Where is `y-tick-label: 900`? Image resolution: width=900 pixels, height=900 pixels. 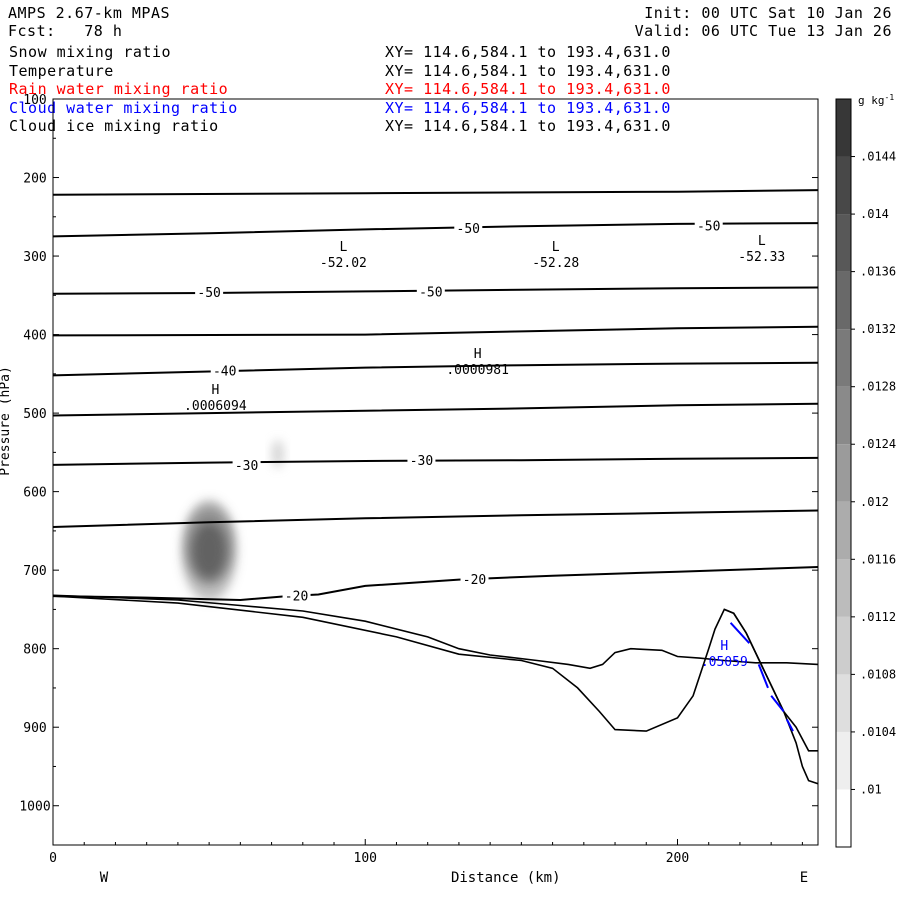 y-tick-label: 900 is located at coordinates (34, 728).